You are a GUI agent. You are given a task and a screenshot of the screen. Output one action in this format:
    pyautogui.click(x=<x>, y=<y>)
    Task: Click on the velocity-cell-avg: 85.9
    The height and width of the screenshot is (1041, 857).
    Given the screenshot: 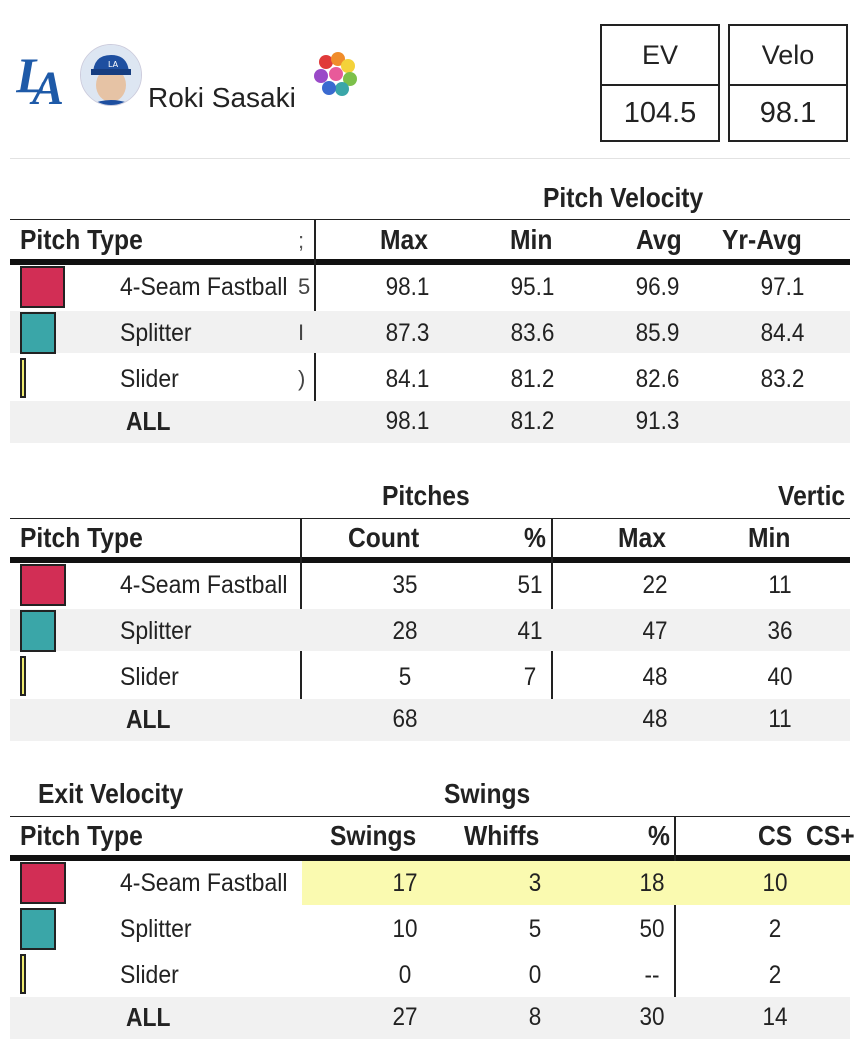 What is the action you would take?
    pyautogui.click(x=657, y=333)
    